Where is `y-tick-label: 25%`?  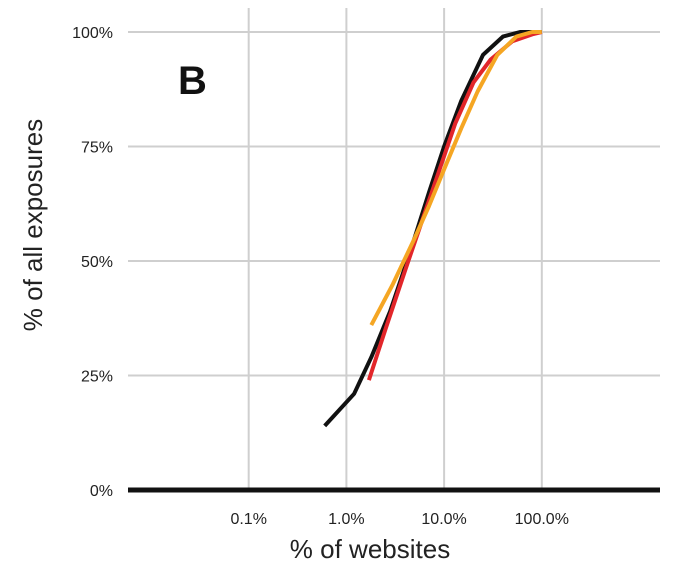 y-tick-label: 25% is located at coordinates (97, 377).